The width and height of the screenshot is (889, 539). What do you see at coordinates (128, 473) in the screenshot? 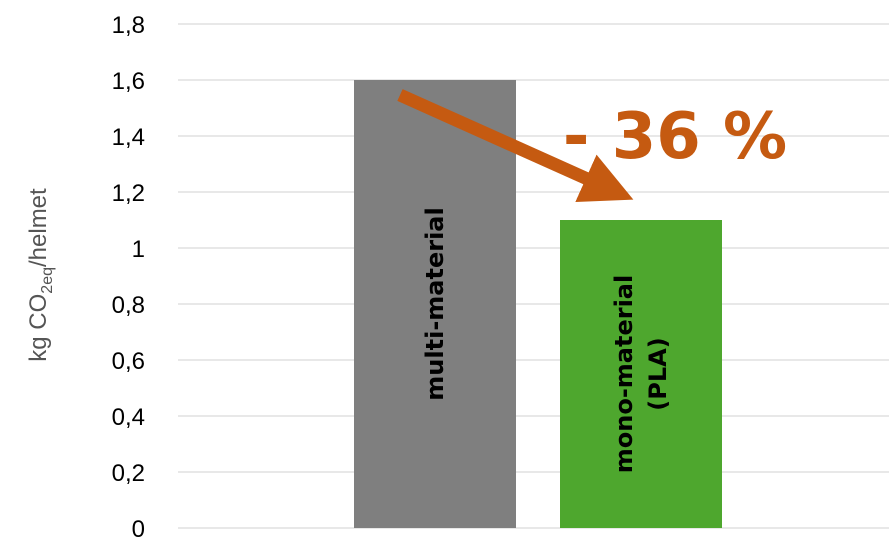
I see `y-tick-label: 0,2` at bounding box center [128, 473].